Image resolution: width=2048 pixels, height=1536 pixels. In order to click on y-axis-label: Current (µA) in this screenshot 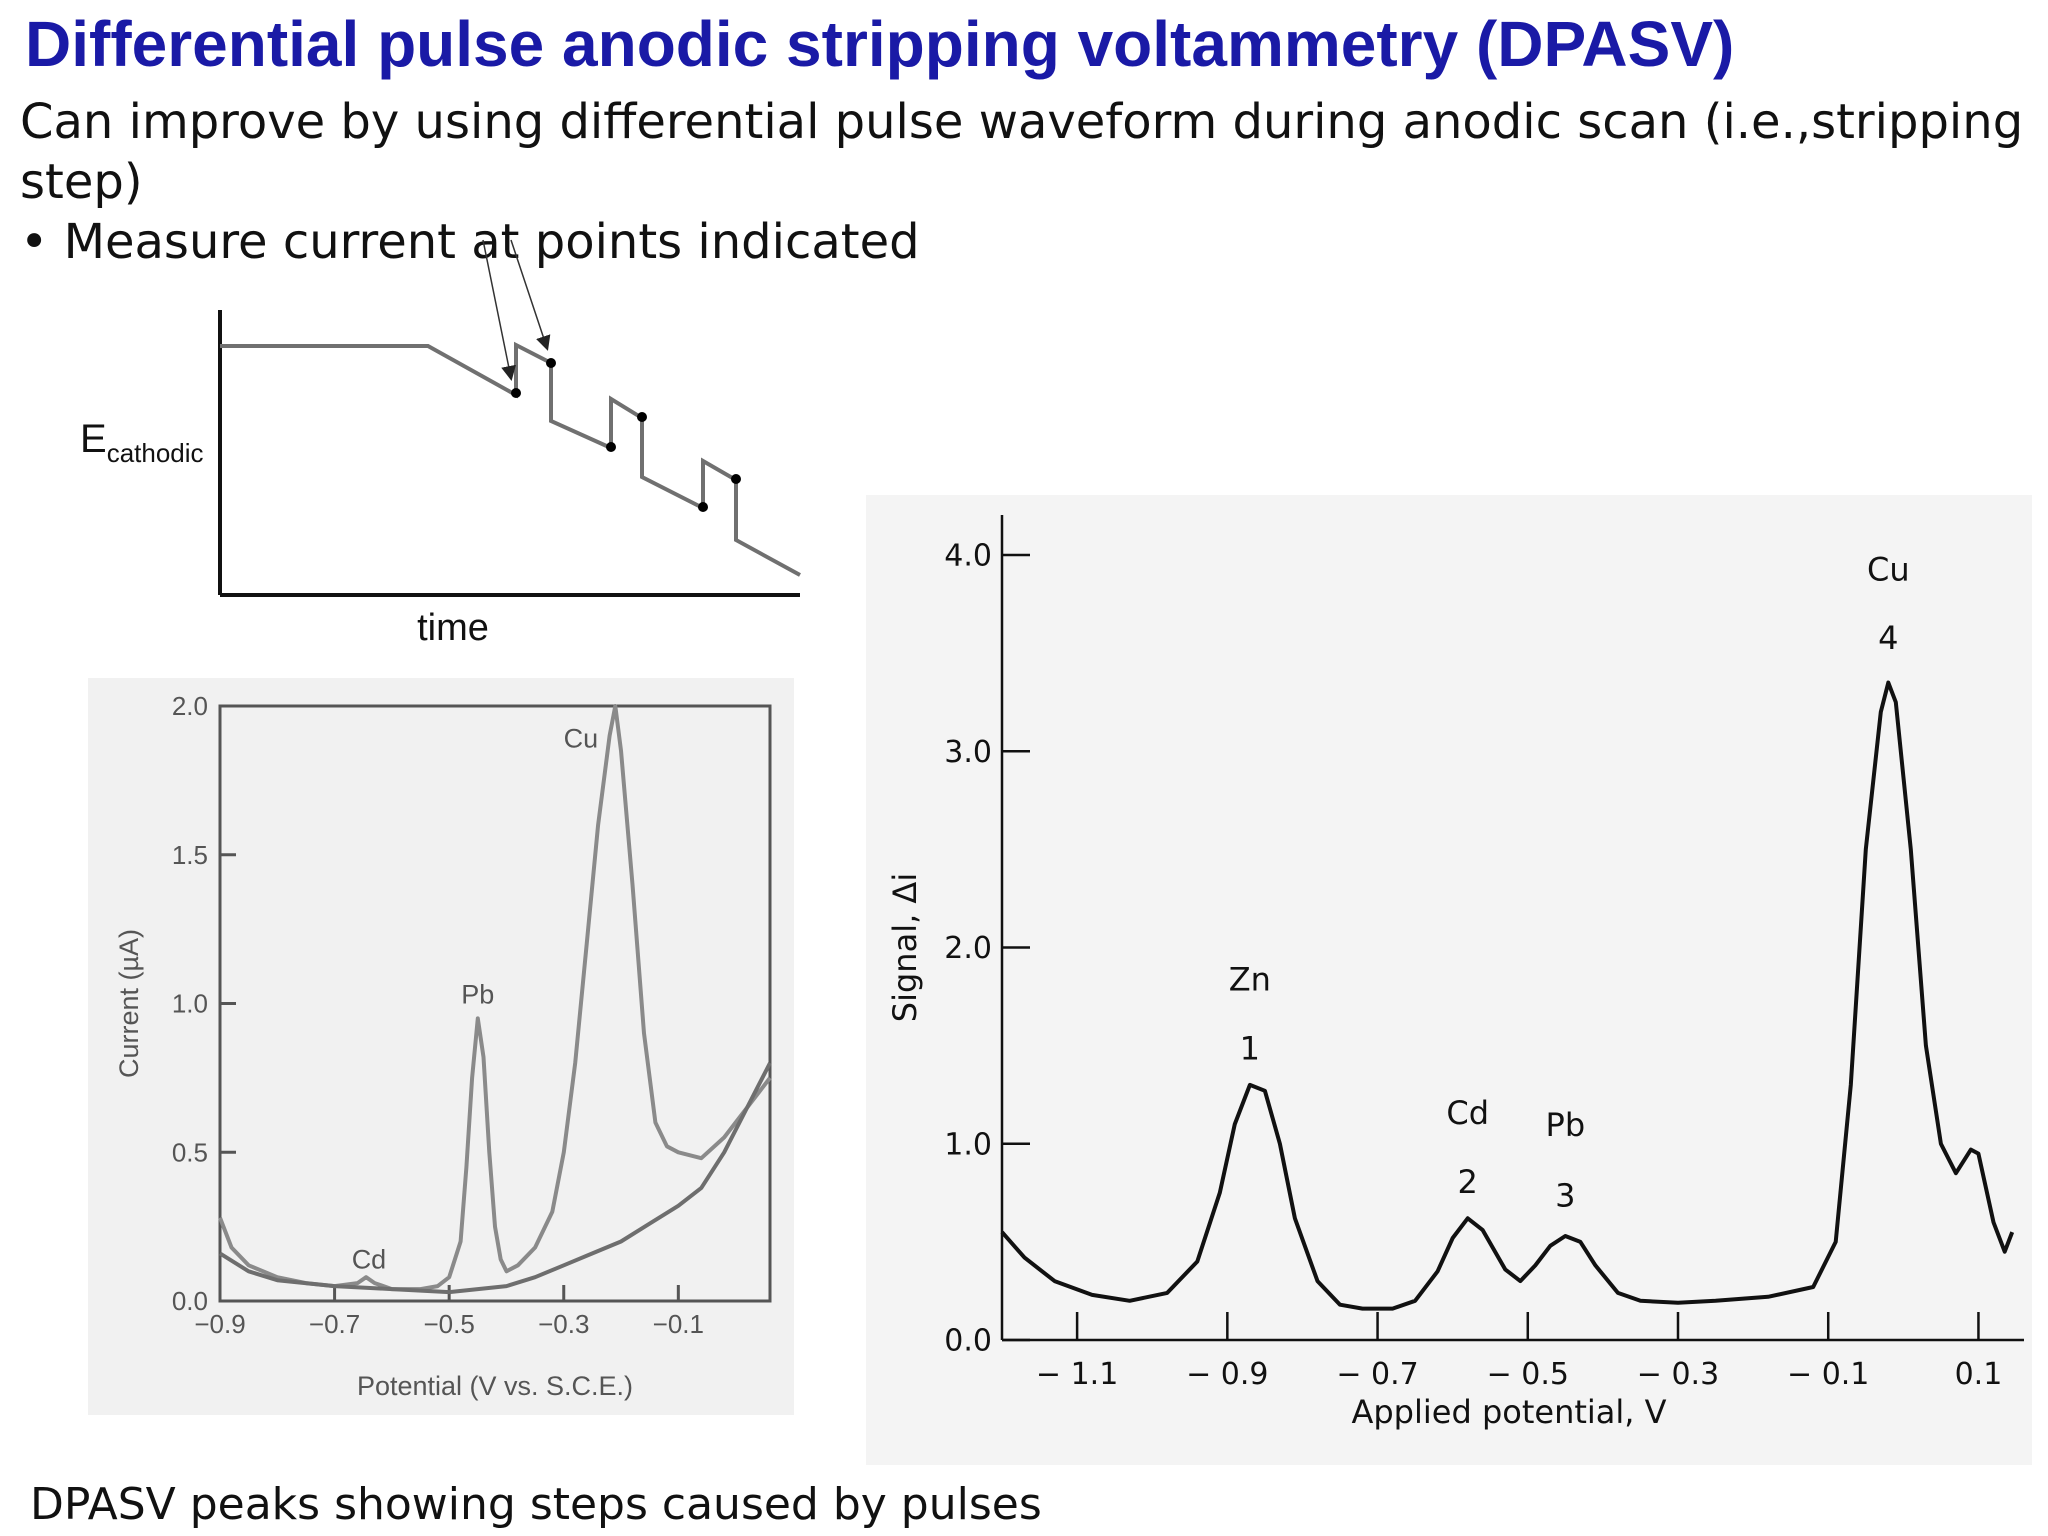, I will do `click(129, 1003)`.